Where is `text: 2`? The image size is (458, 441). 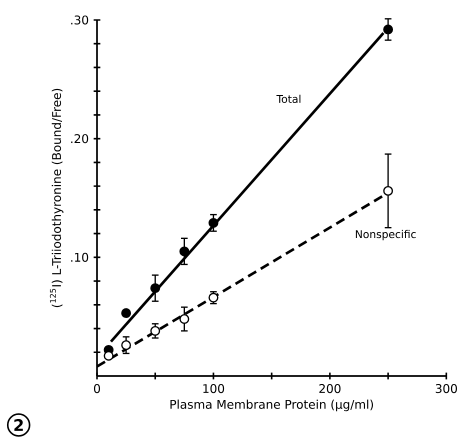 text: 2 is located at coordinates (18, 425).